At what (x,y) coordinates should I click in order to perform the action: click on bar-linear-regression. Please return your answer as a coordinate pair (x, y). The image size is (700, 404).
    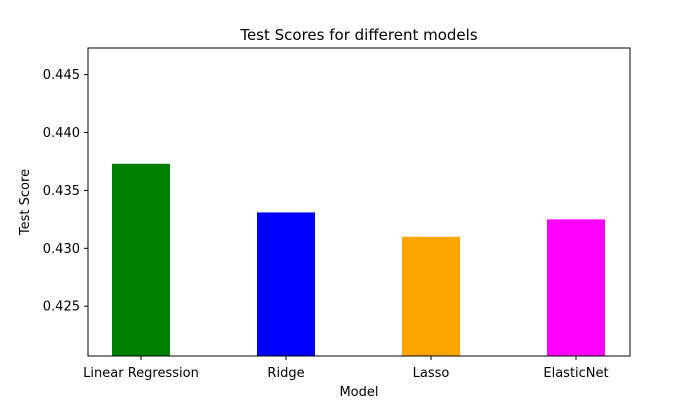
    Looking at the image, I should click on (141, 259).